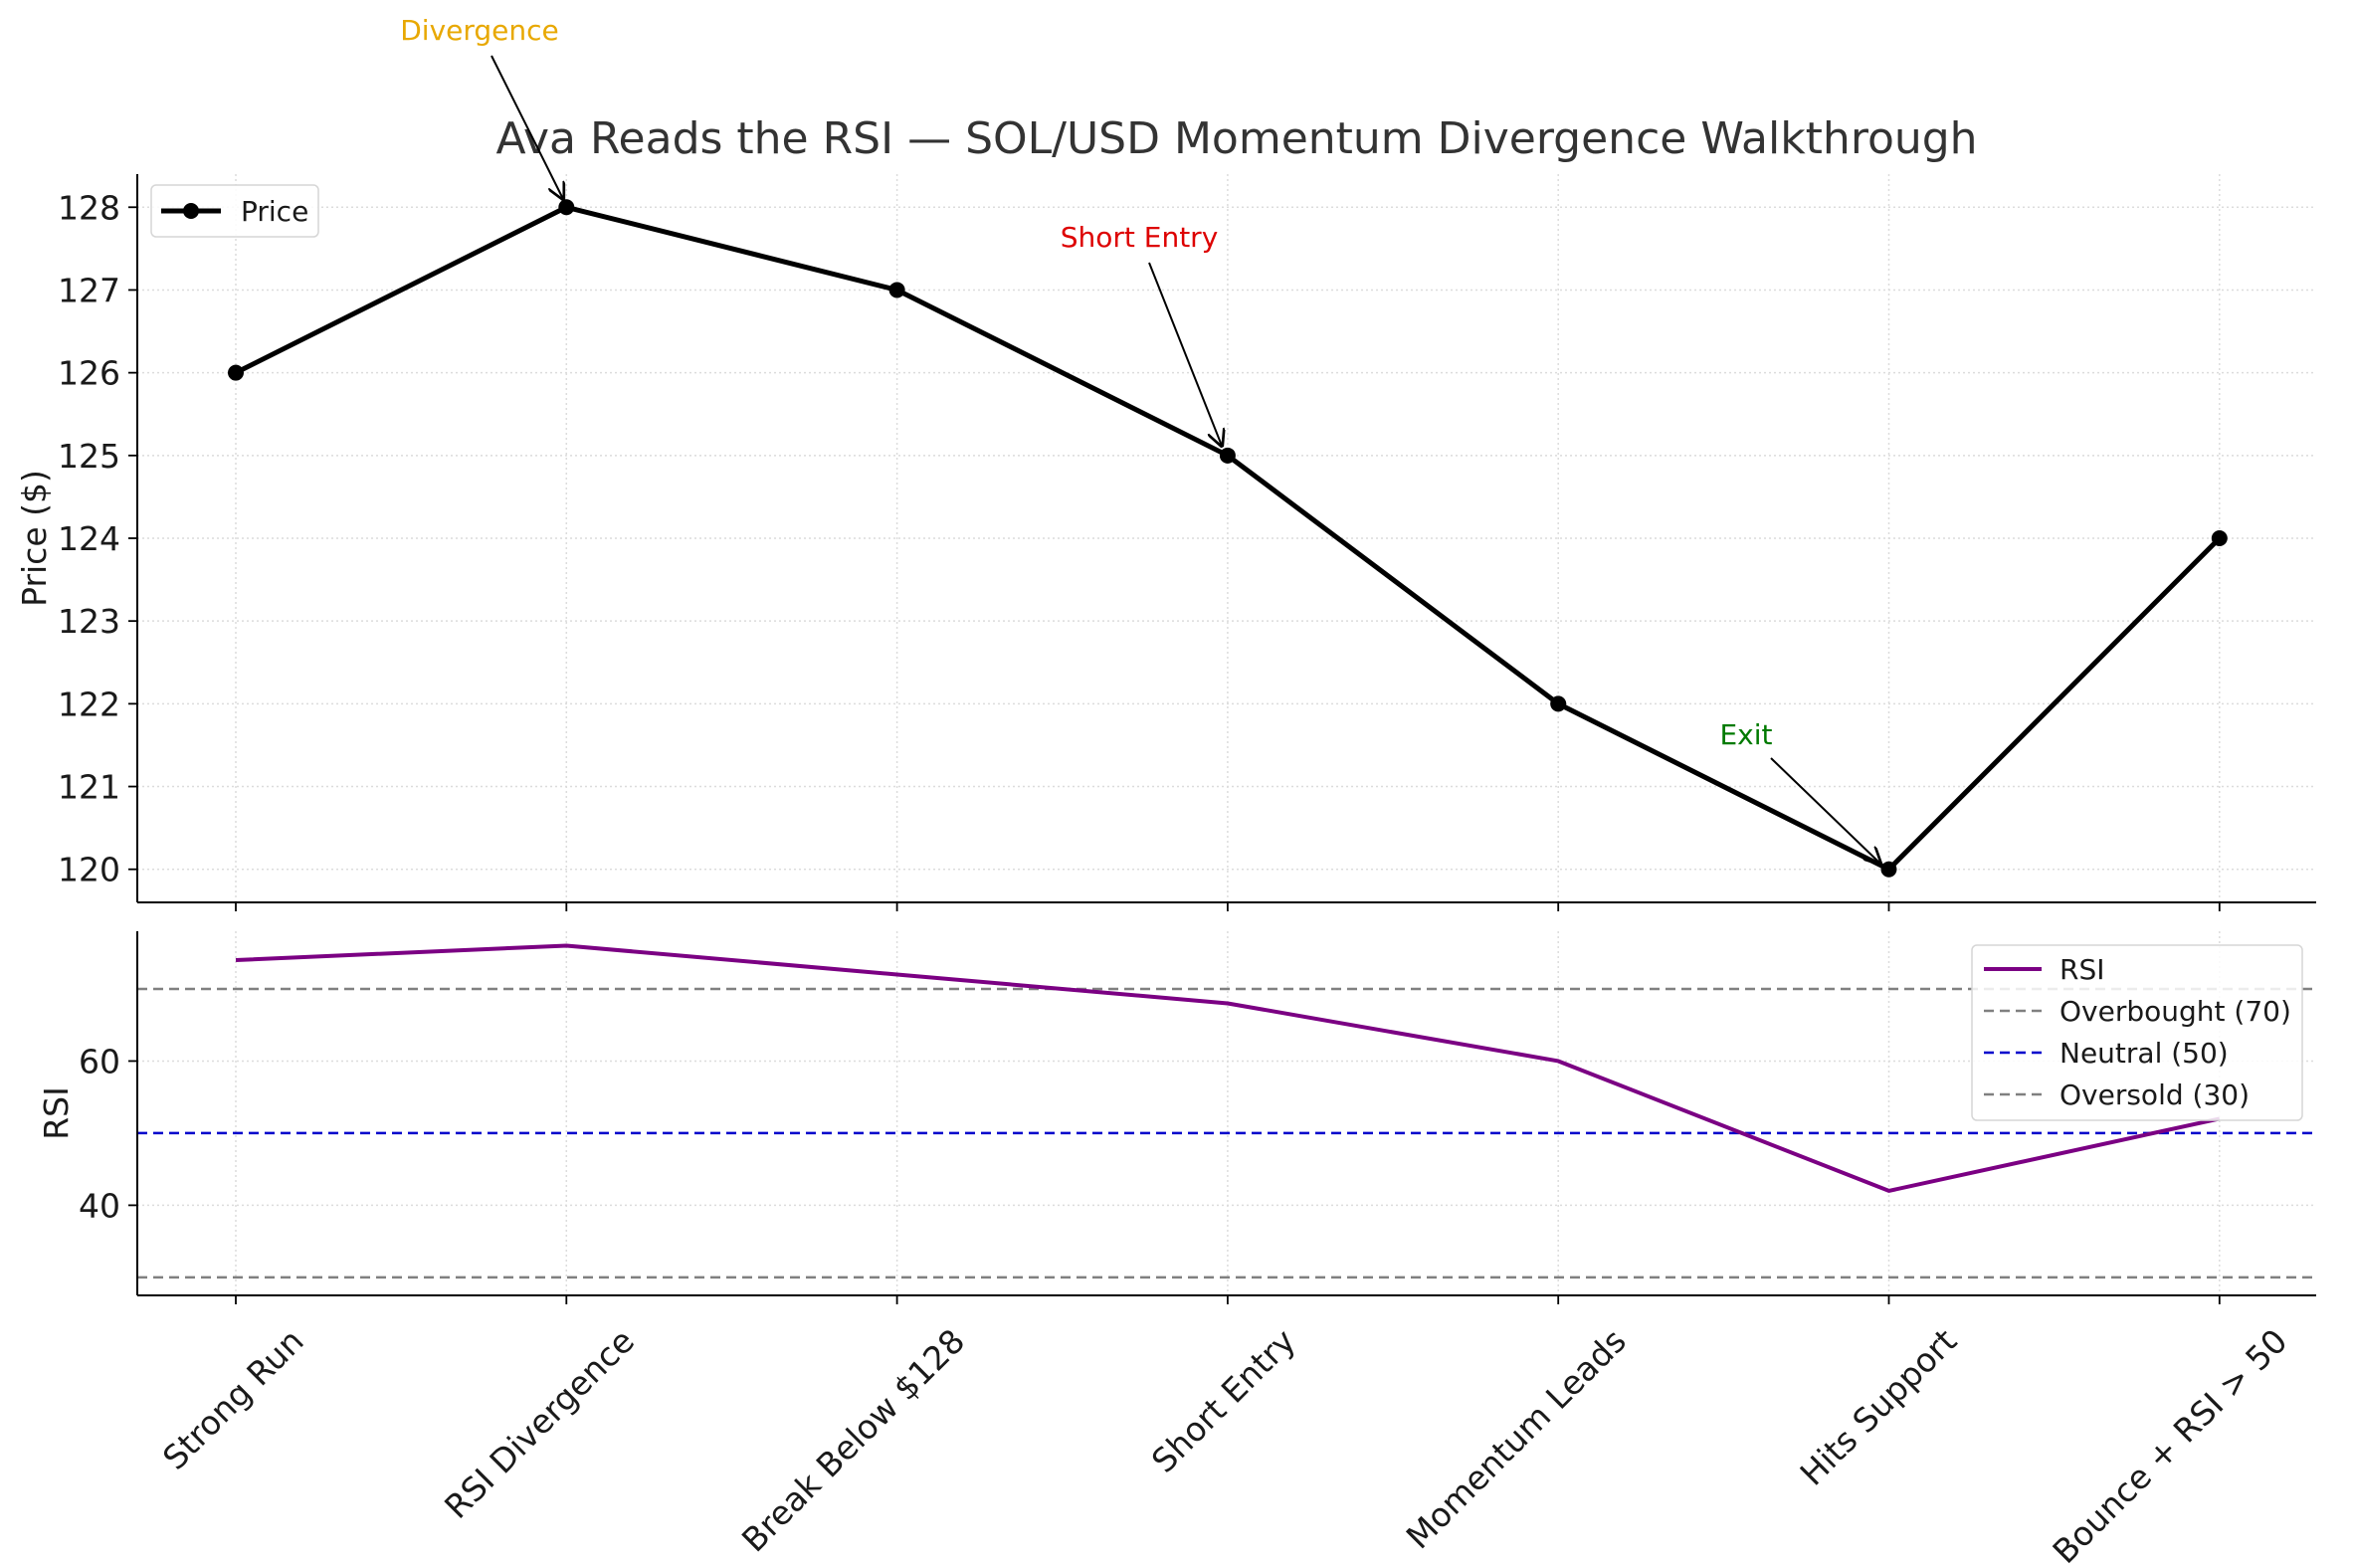  I want to click on price-y-tick-label: 126, so click(89, 373).